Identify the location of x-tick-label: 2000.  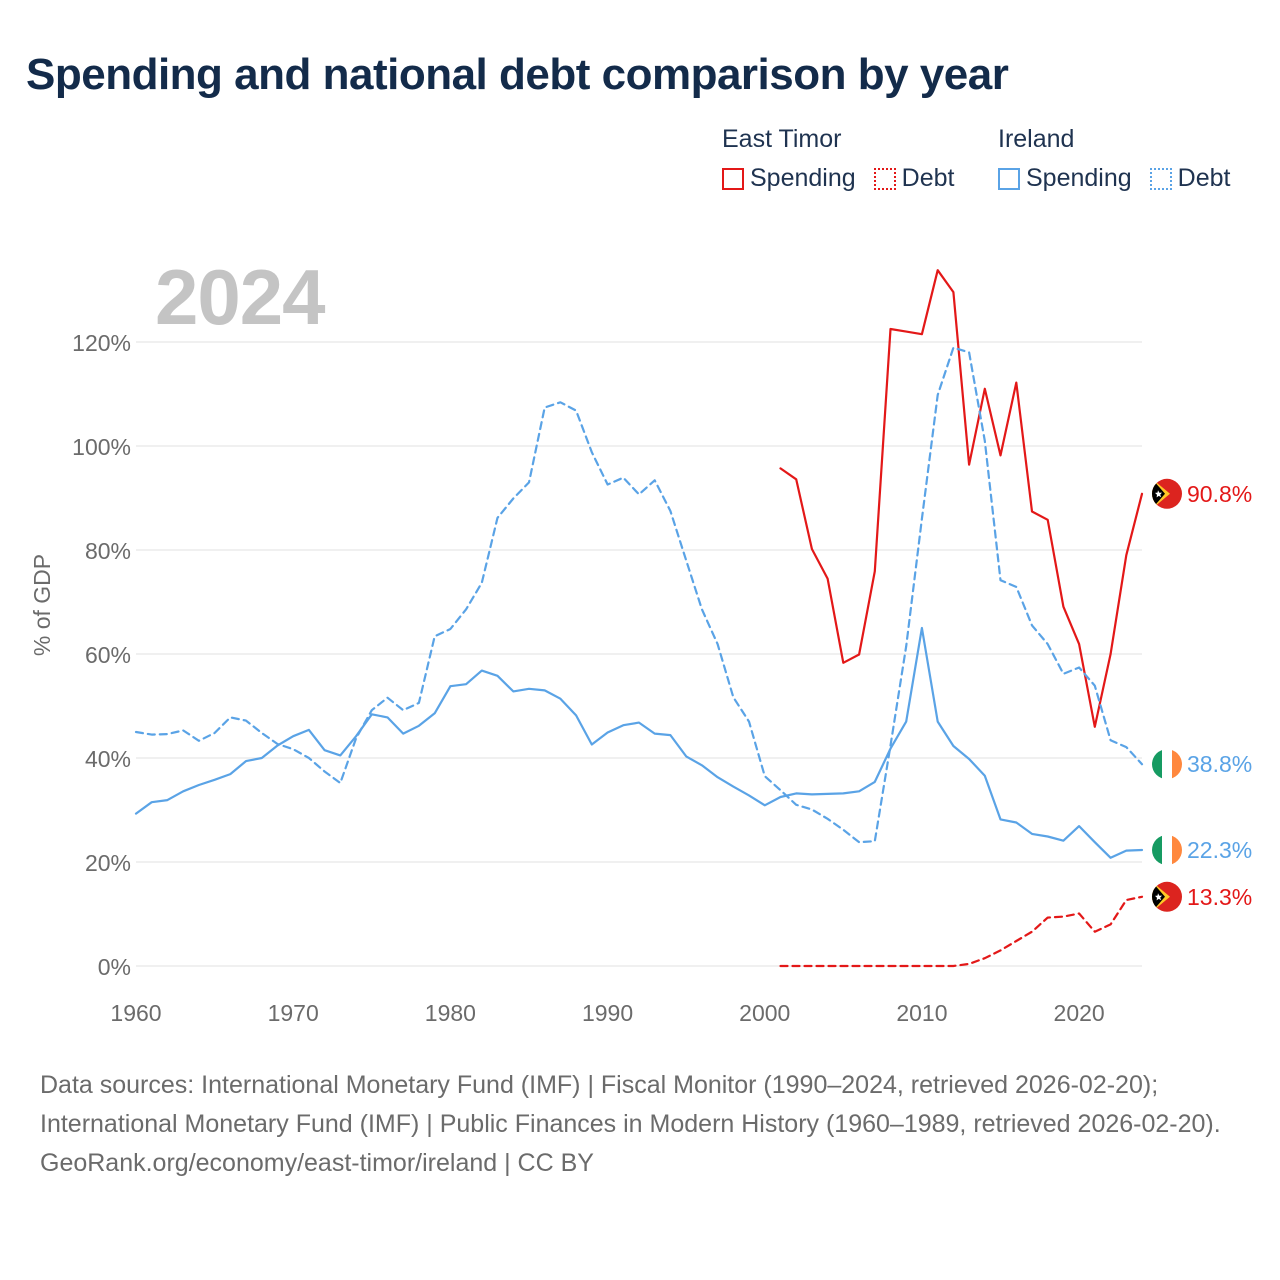
(764, 1013).